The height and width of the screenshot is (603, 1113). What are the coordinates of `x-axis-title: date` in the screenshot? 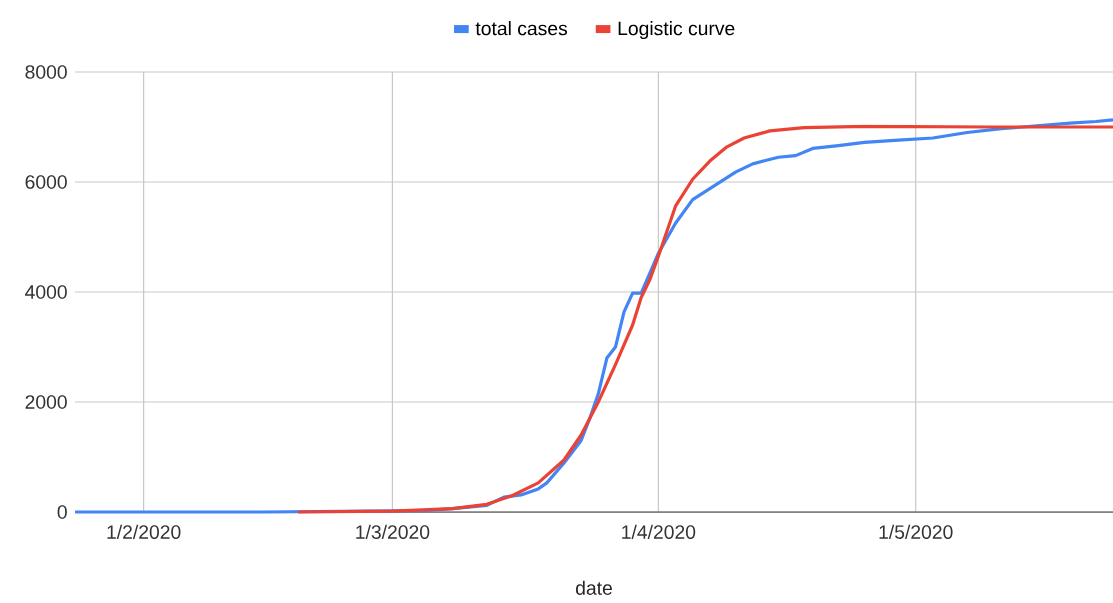 It's located at (594, 587).